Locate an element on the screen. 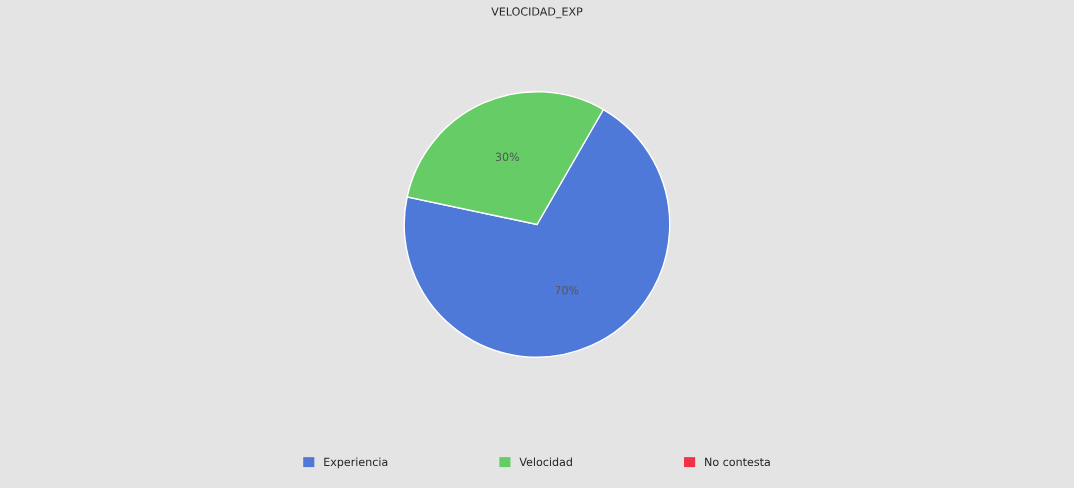 Image resolution: width=1074 pixels, height=488 pixels. legend-label: Velocidad is located at coordinates (545, 462).